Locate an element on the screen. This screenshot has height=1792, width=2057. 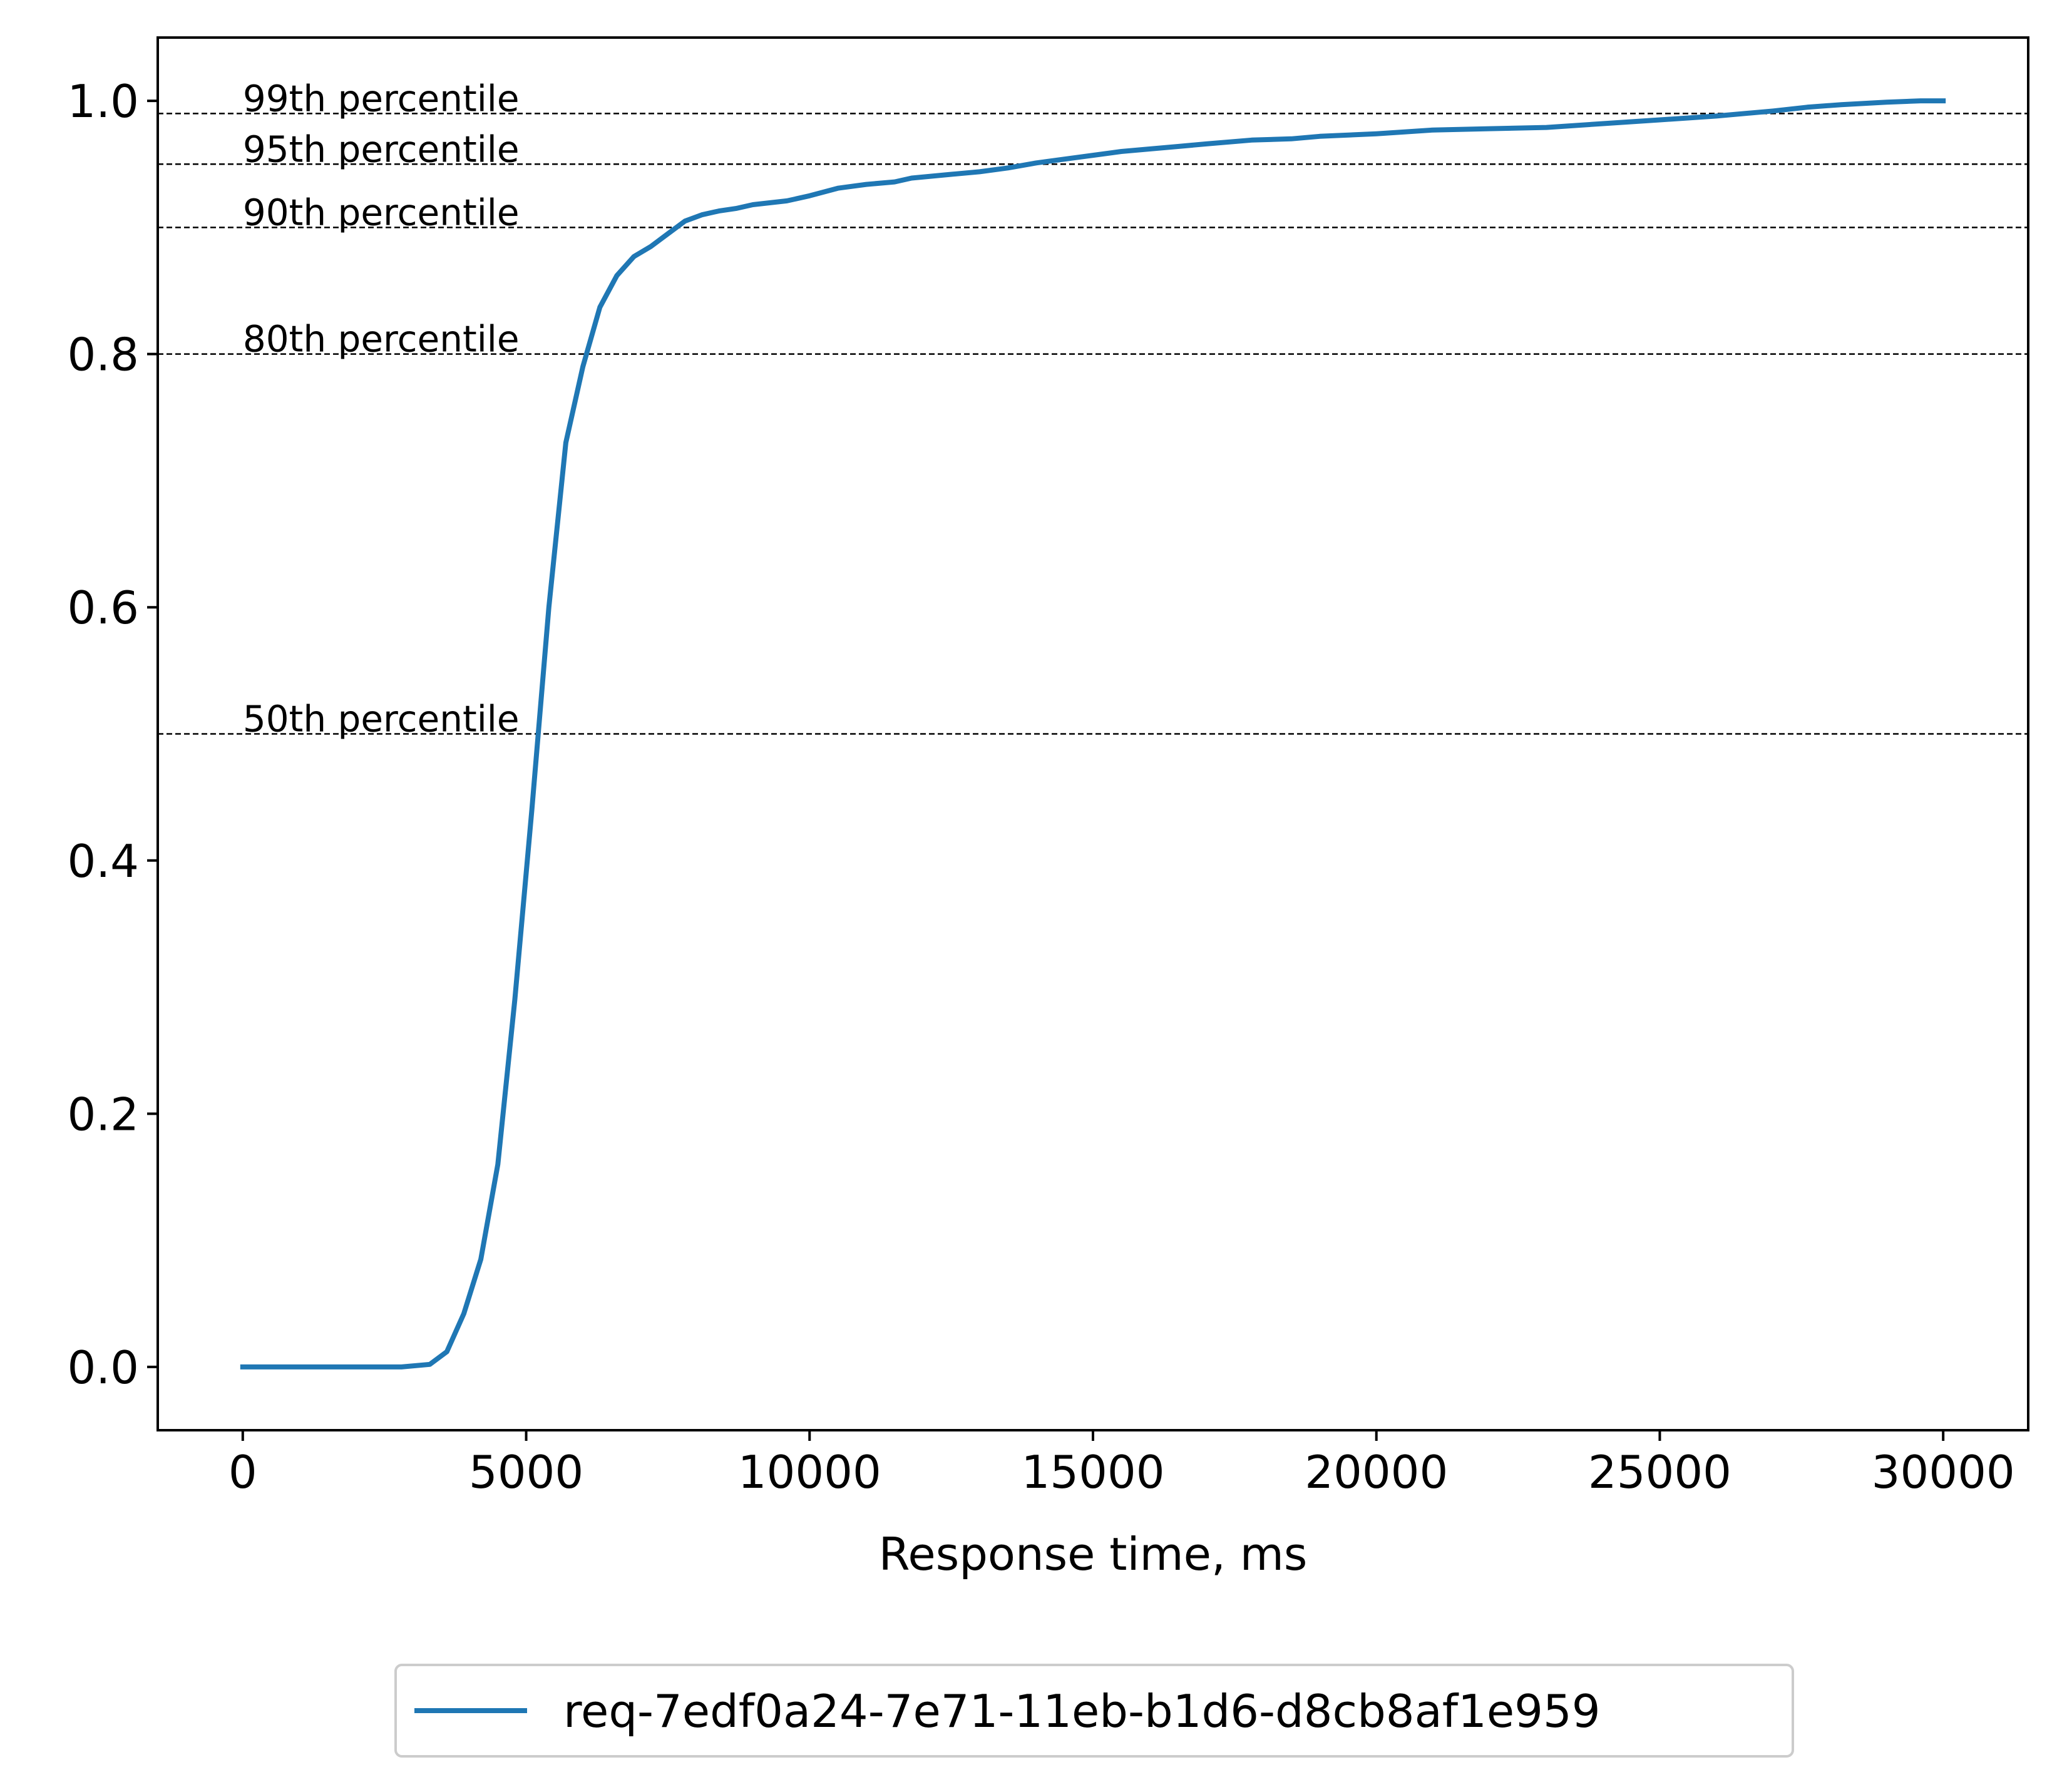
percentile-label: 99th percentile is located at coordinates (381, 98).